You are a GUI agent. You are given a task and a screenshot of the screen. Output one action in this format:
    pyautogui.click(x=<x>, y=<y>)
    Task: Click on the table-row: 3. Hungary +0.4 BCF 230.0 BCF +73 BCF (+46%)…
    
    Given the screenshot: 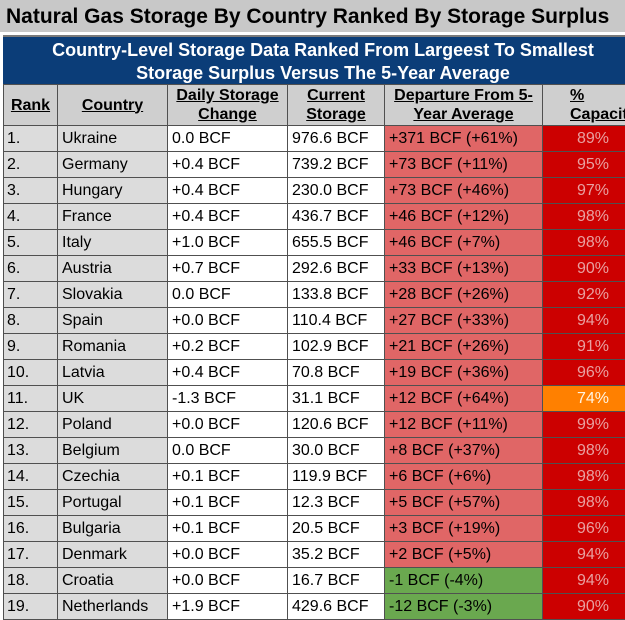 What is the action you would take?
    pyautogui.click(x=314, y=190)
    